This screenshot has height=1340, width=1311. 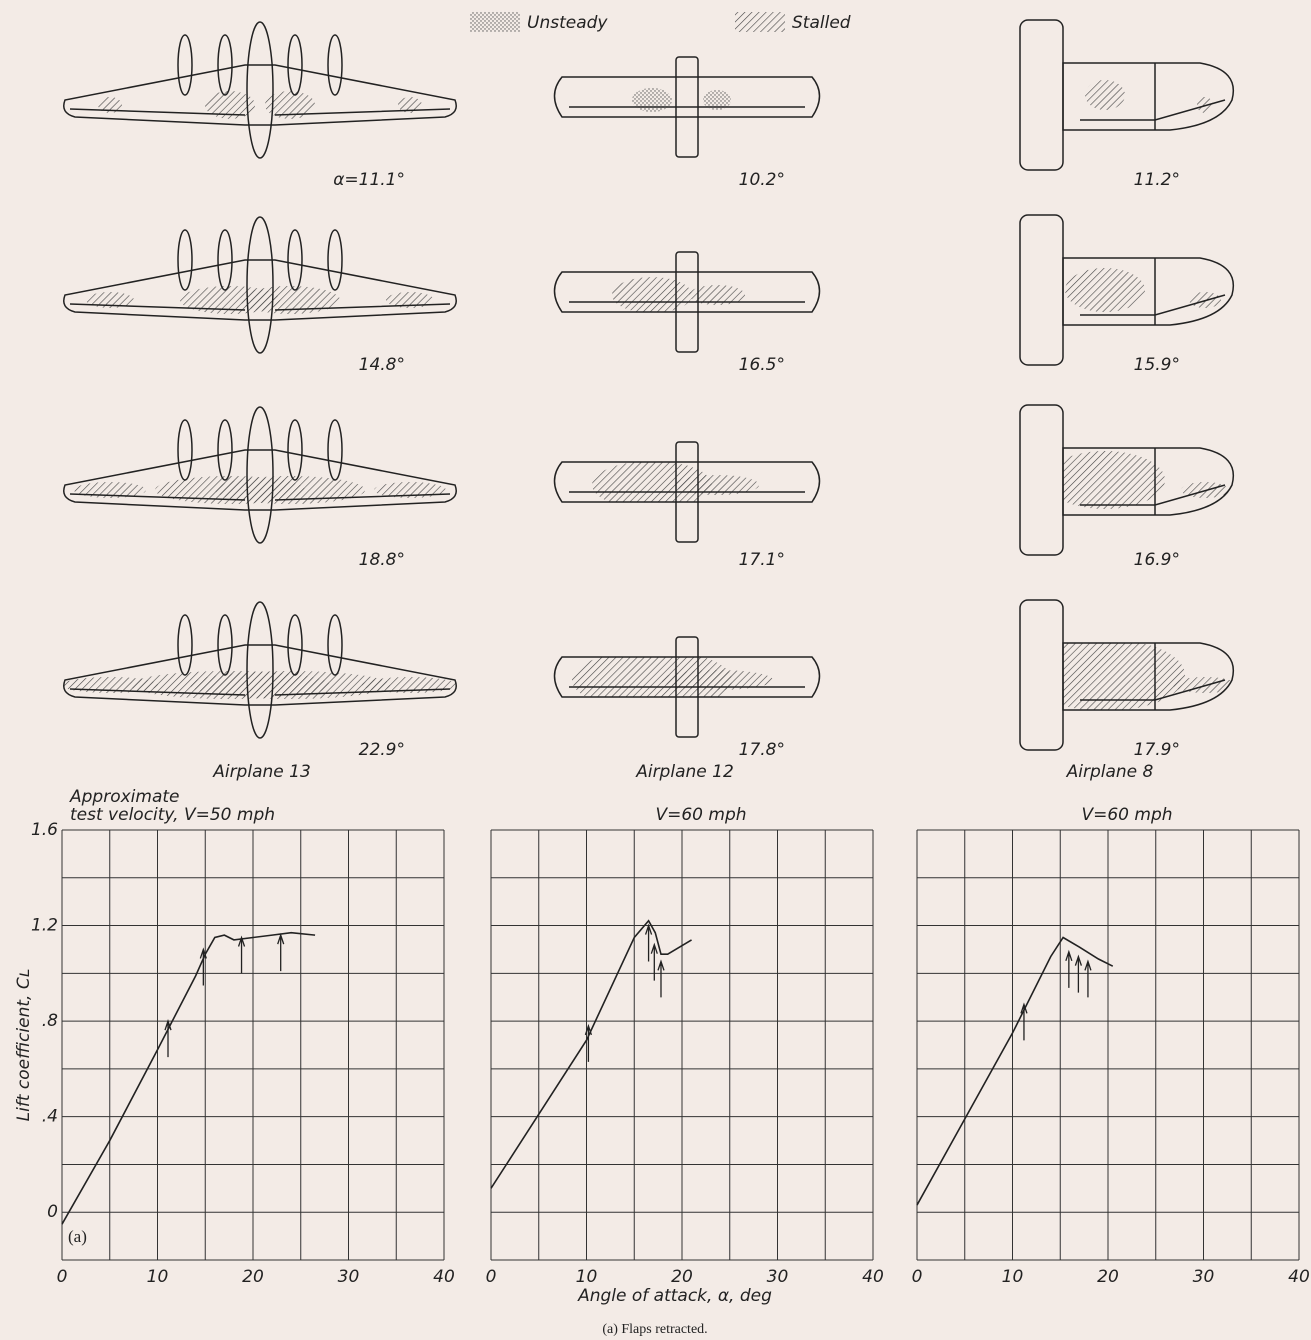 I want to click on legend-label: Stalled, so click(x=821, y=23).